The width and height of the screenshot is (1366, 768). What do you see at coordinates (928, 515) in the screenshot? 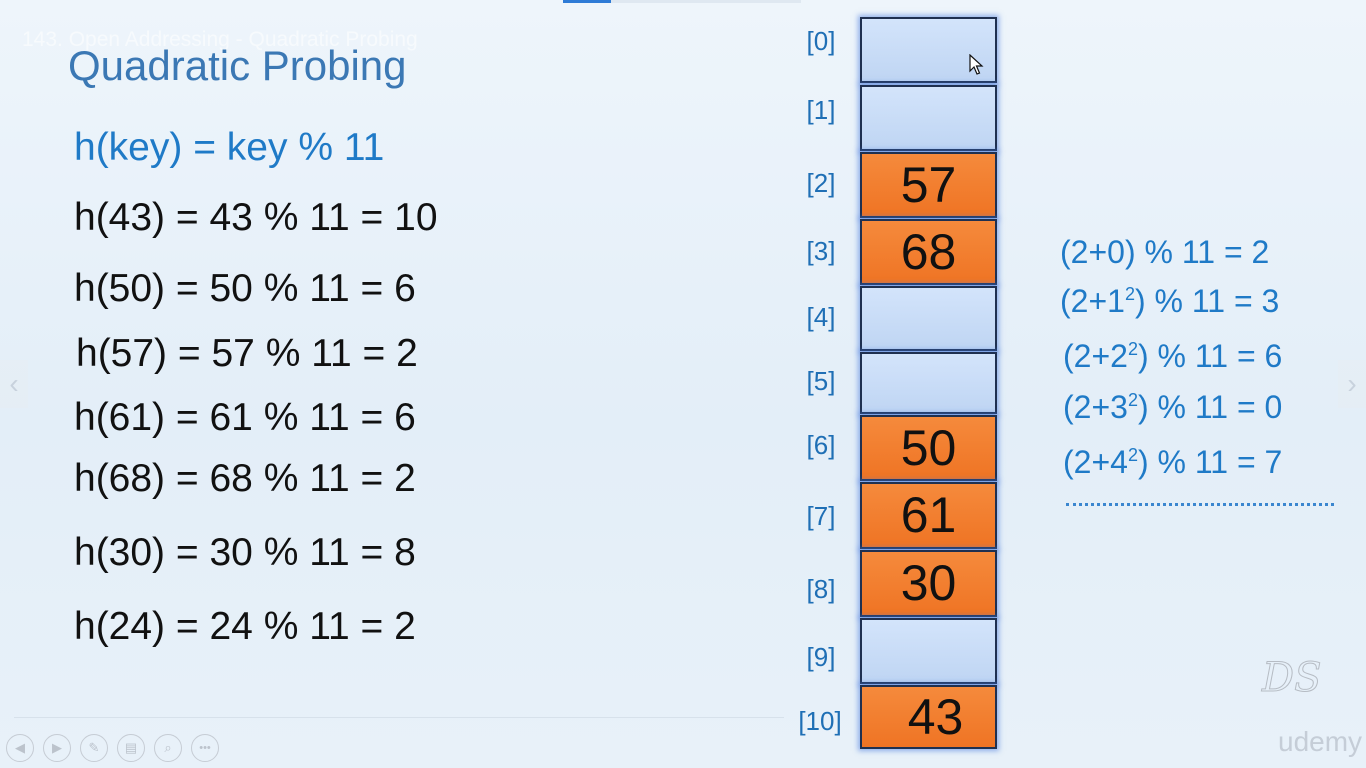
I see `hash-table-cell: 61` at bounding box center [928, 515].